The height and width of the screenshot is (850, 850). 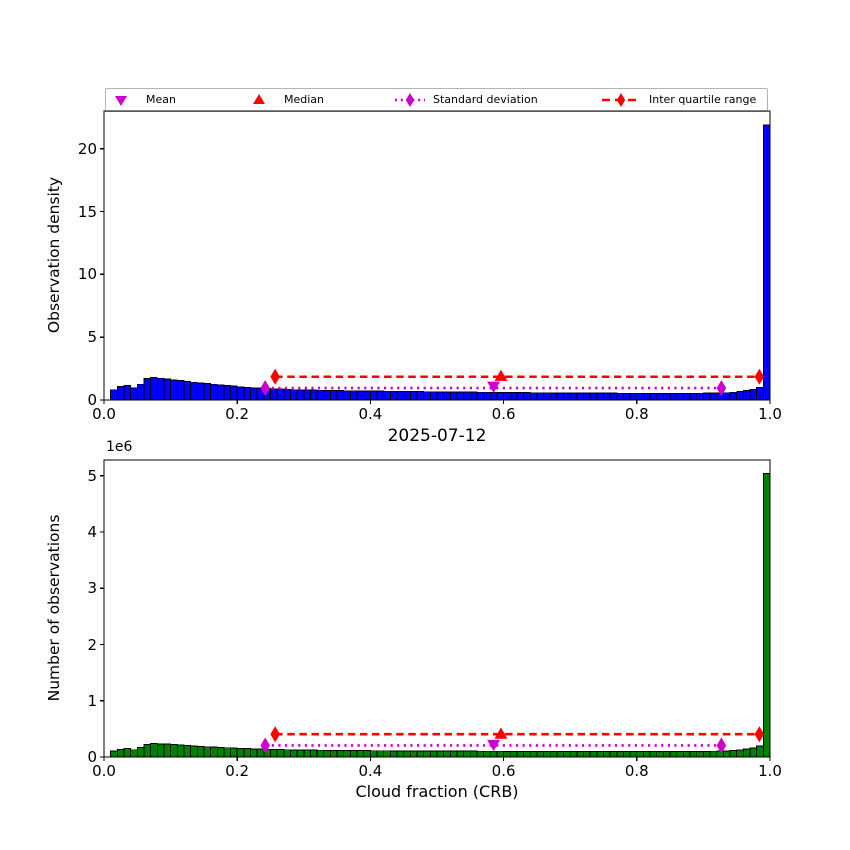 I want to click on y-tick-label: 10, so click(x=87, y=274).